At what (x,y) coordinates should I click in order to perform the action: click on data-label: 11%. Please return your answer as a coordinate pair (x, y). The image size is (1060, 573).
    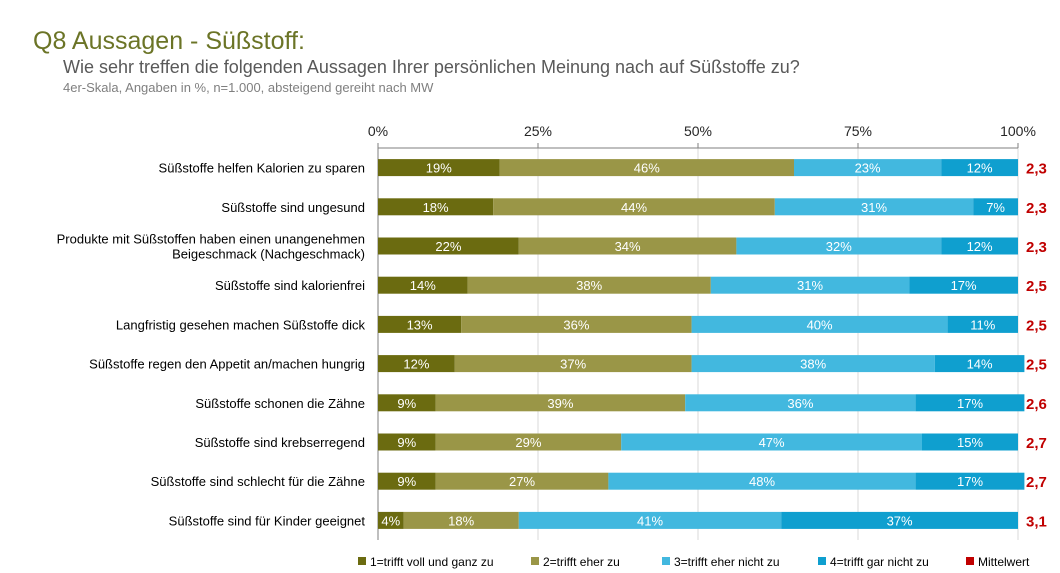
    Looking at the image, I should click on (982, 324).